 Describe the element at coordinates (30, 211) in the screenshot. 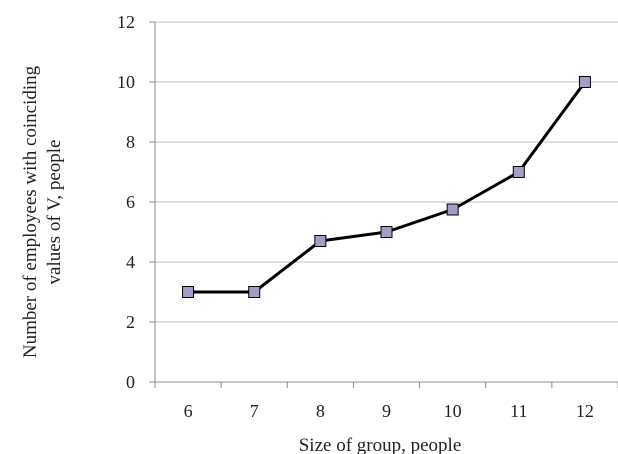

I see `y-axis-title-line-1: Number of employees with coinciding` at that location.